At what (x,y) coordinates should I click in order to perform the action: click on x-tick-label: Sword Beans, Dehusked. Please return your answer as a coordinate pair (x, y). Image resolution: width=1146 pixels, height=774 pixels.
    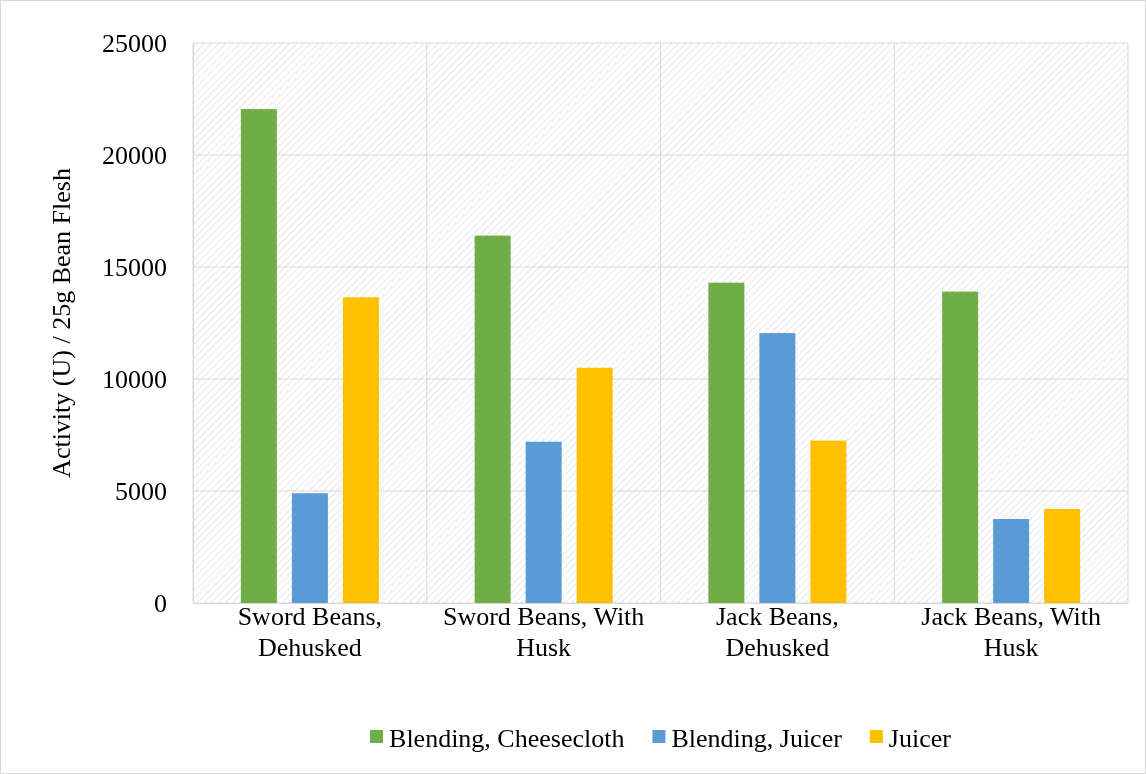
    Looking at the image, I should click on (310, 632).